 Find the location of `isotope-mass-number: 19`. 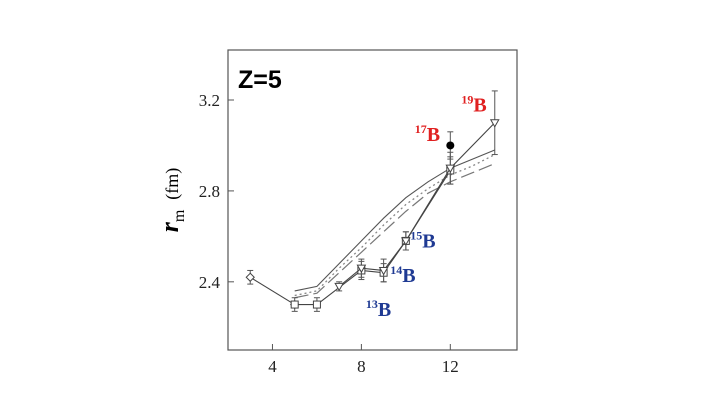

isotope-mass-number: 19 is located at coordinates (467, 99).